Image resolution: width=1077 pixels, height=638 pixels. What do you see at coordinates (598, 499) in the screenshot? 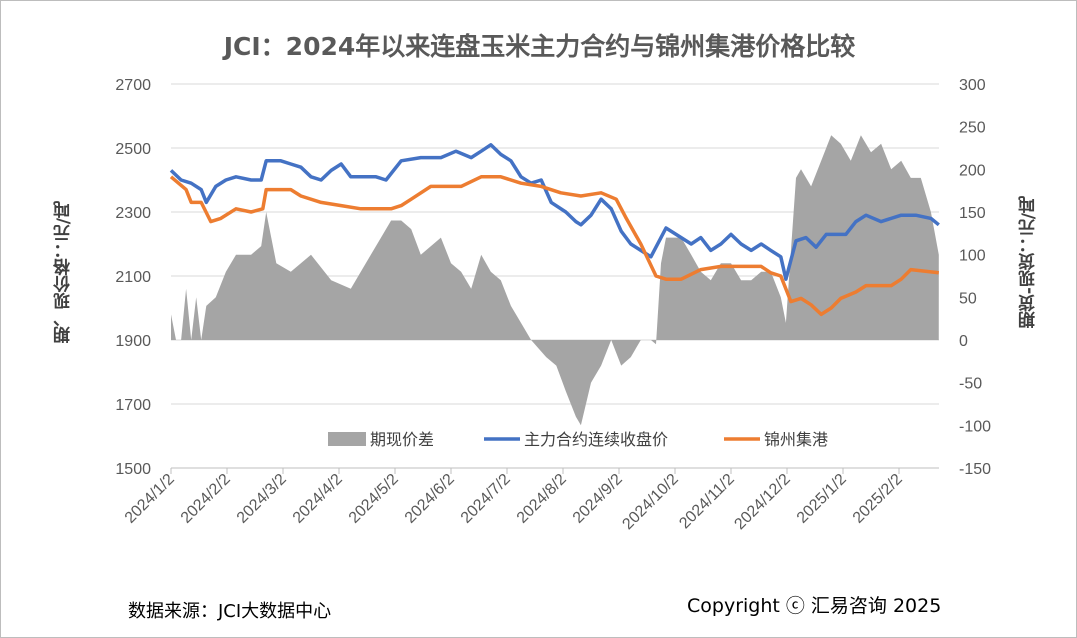
I see `x-tick-label: 2024/9/2` at bounding box center [598, 499].